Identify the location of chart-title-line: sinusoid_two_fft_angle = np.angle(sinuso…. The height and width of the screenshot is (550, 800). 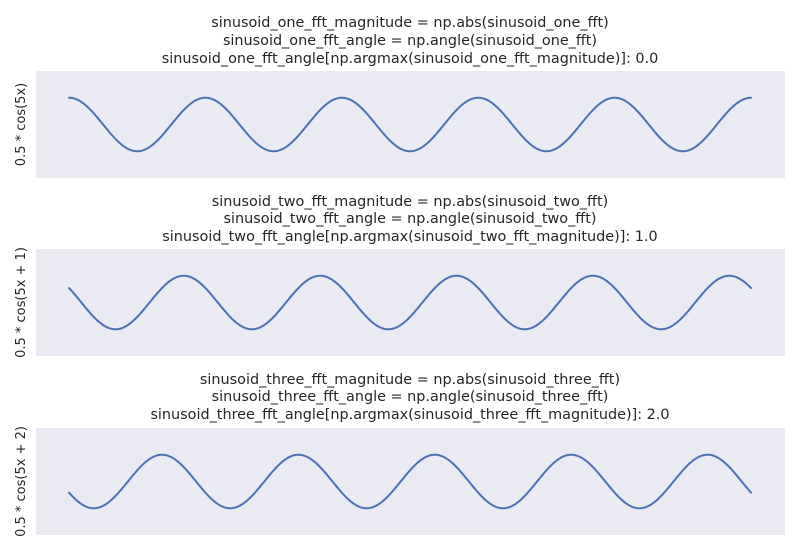
(410, 219).